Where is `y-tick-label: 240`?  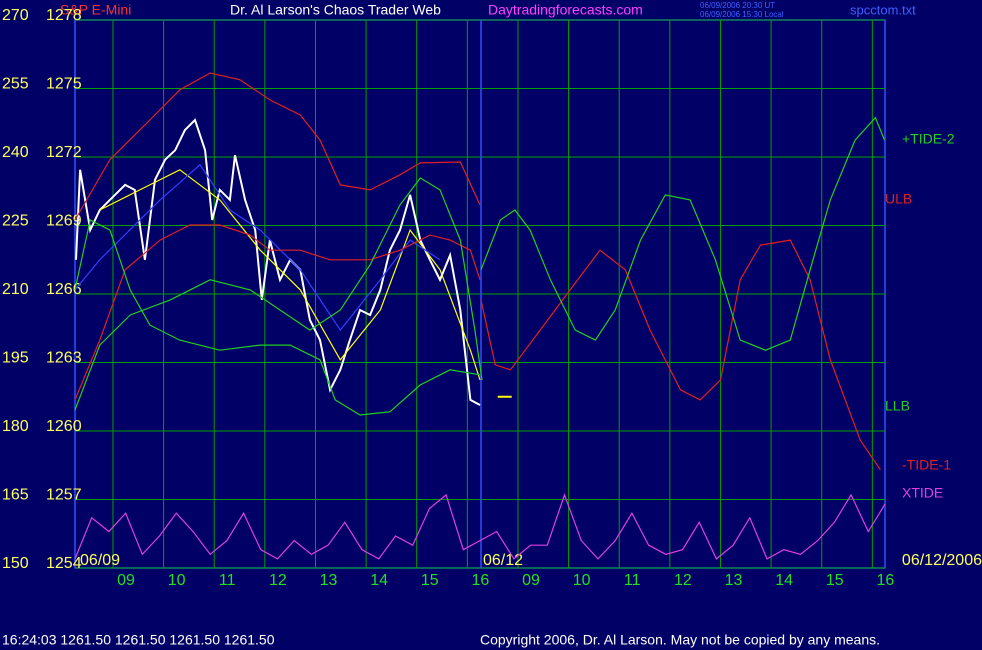
y-tick-label: 240 is located at coordinates (15, 152).